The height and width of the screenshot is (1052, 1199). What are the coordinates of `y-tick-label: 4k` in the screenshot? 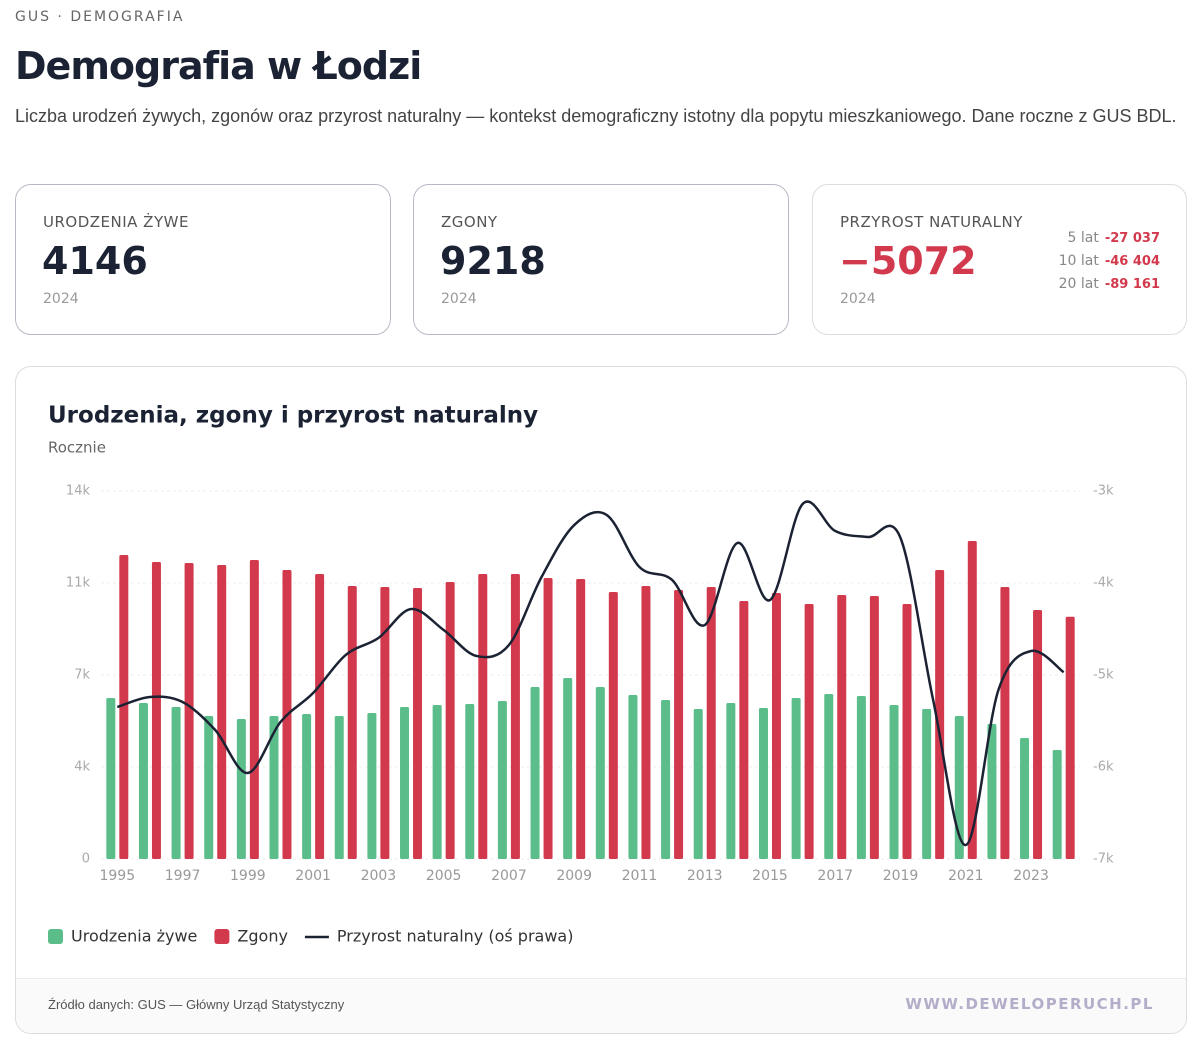 It's located at (82, 767).